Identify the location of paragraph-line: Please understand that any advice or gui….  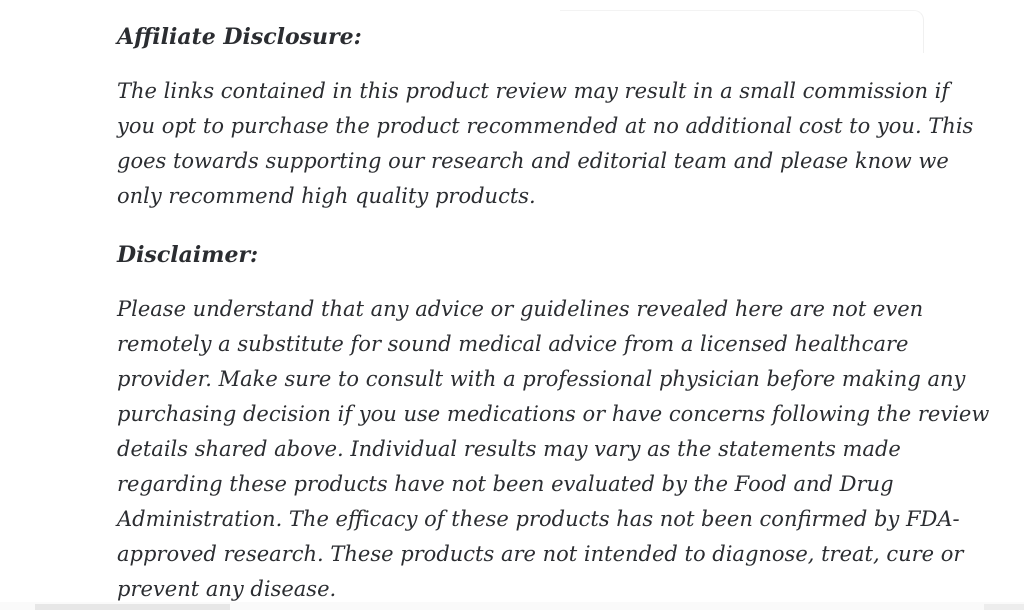
(520, 309).